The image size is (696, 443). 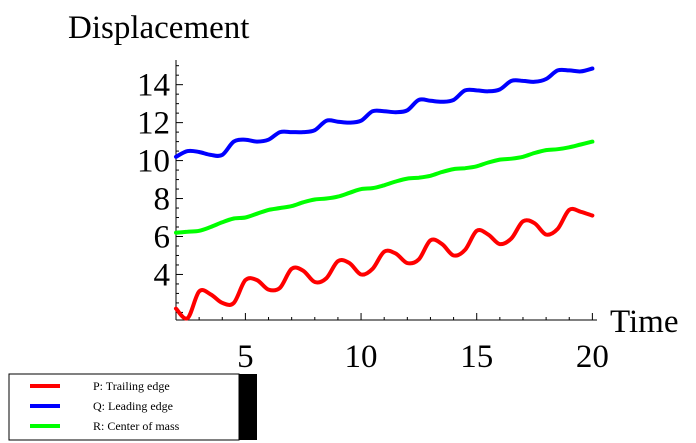 I want to click on x-tick-label: 5, so click(x=245, y=357).